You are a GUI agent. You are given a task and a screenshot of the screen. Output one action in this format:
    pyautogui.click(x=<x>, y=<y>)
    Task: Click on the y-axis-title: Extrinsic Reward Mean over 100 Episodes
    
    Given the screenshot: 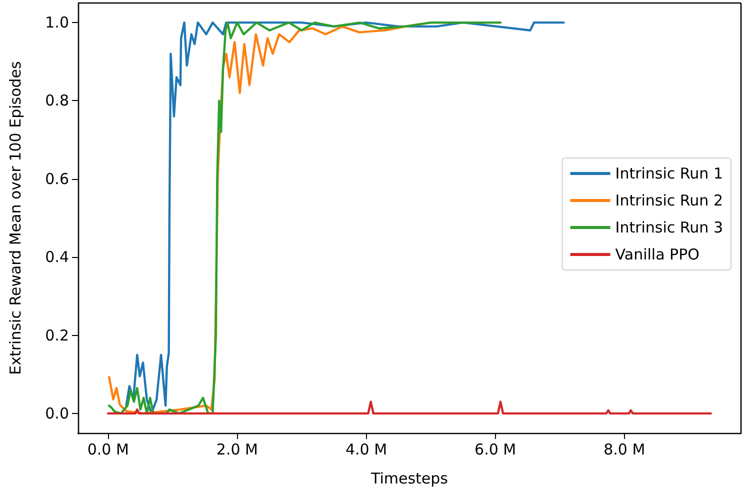 What is the action you would take?
    pyautogui.click(x=15, y=217)
    